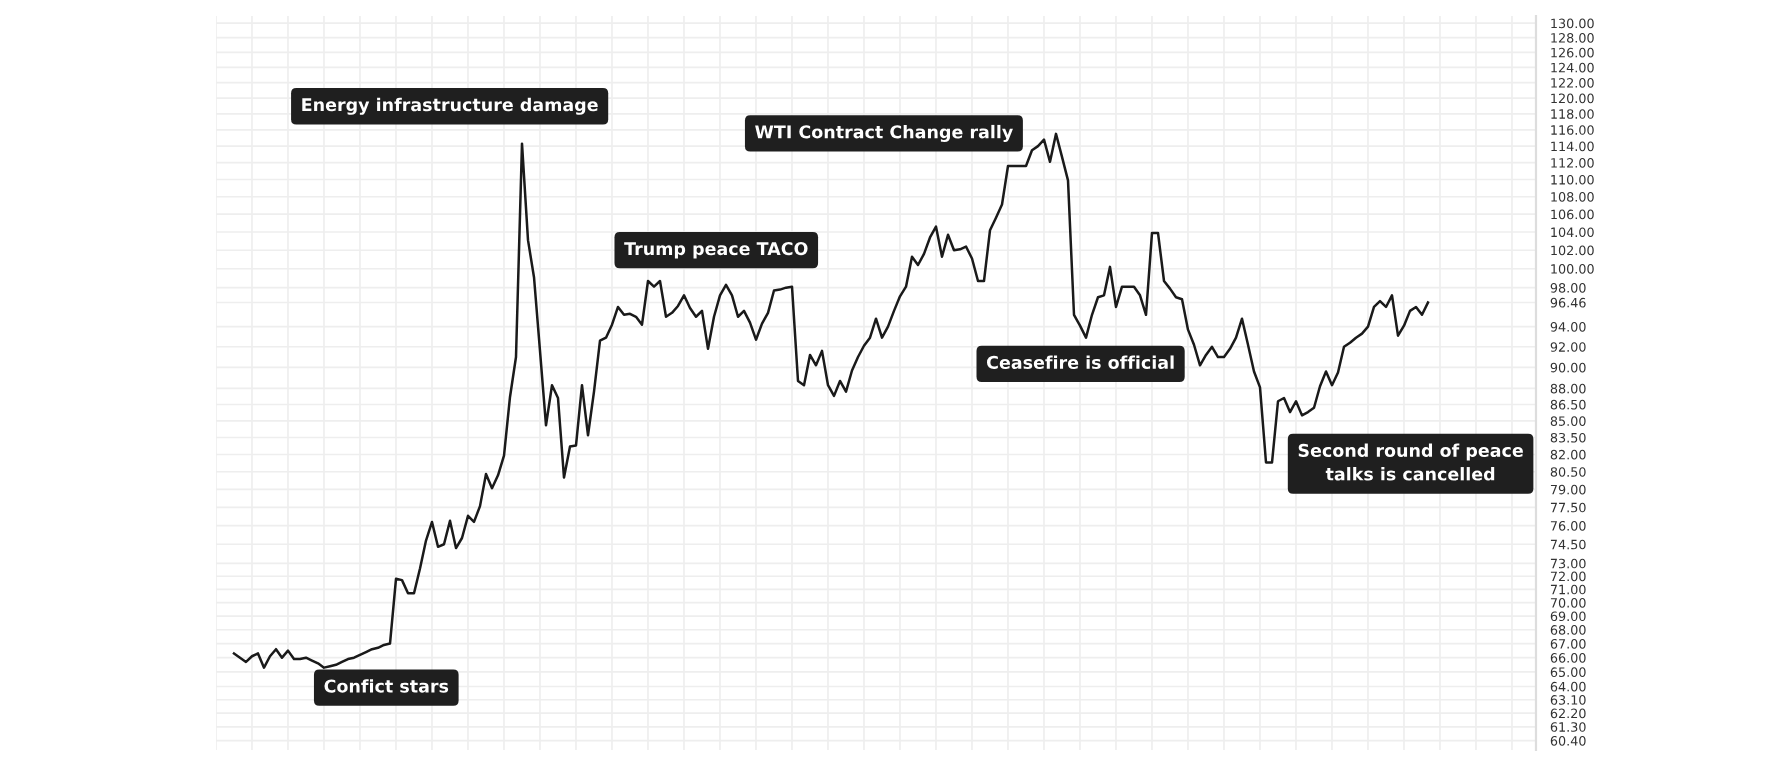  What do you see at coordinates (884, 133) in the screenshot?
I see `annotation: WTI Contract Change rally` at bounding box center [884, 133].